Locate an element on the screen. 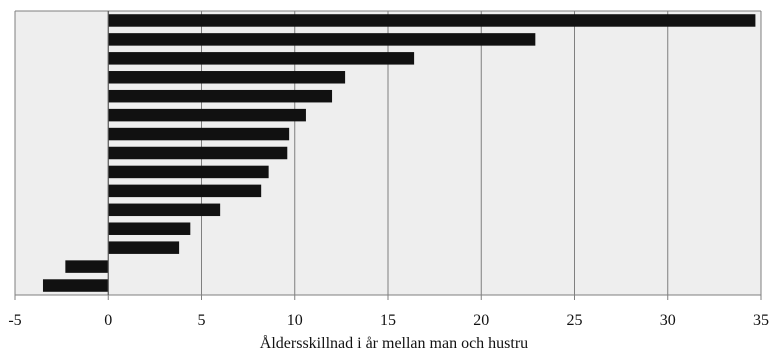 This screenshot has height=353, width=776. x-tick-label: 20 is located at coordinates (481, 320).